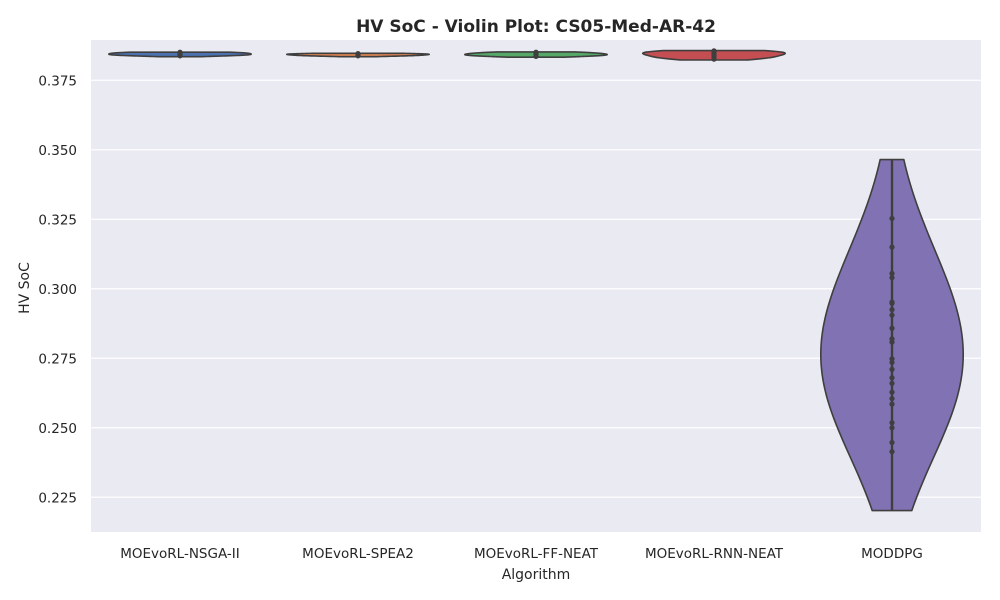 The height and width of the screenshot is (600, 1000). I want to click on chart-title: HV SoC - Violin Plot: CS05-Med-AR-42, so click(536, 27).